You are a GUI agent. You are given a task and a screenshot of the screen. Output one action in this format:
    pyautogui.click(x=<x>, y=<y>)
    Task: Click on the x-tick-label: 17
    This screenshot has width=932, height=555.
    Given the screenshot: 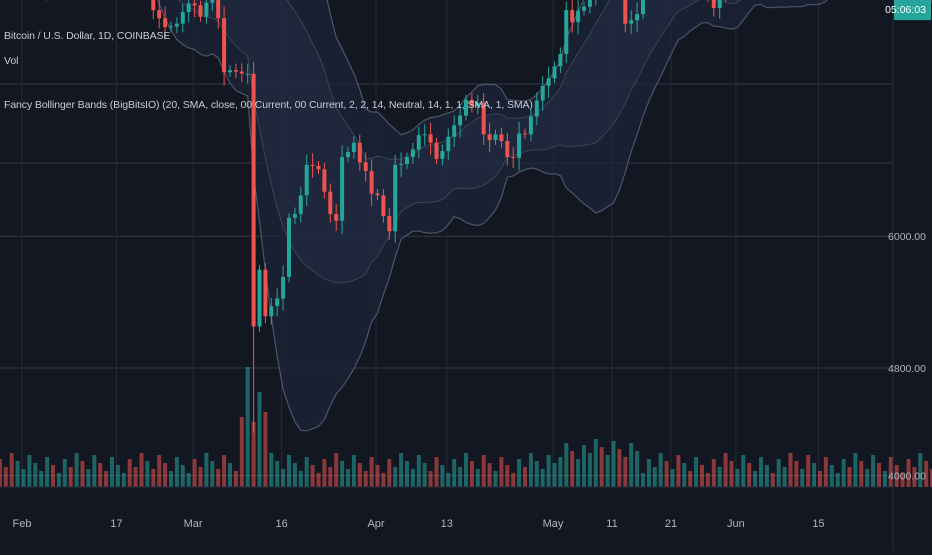 What is the action you would take?
    pyautogui.click(x=116, y=524)
    